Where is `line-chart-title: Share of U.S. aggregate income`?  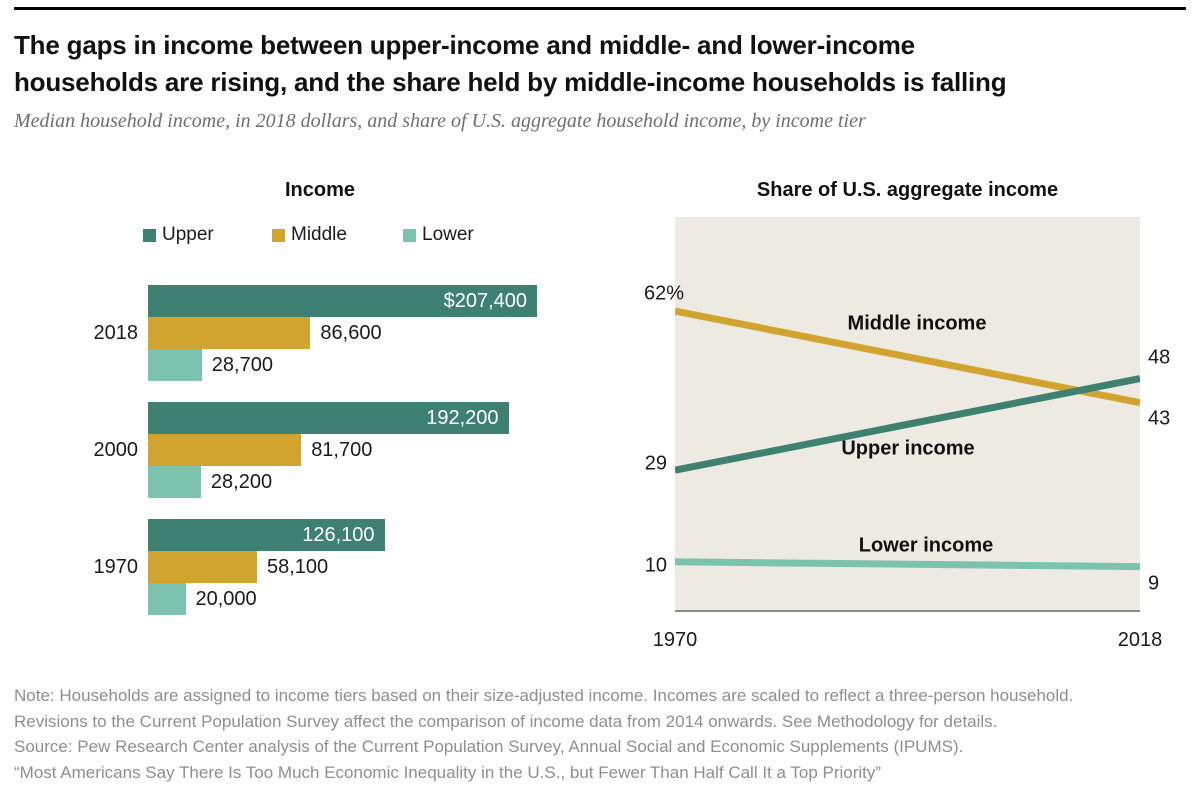 line-chart-title: Share of U.S. aggregate income is located at coordinates (907, 190).